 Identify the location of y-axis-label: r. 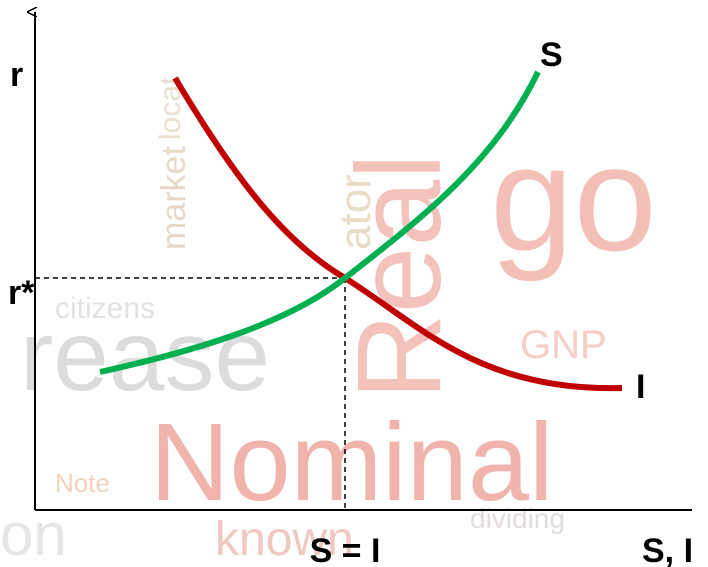
(16, 75).